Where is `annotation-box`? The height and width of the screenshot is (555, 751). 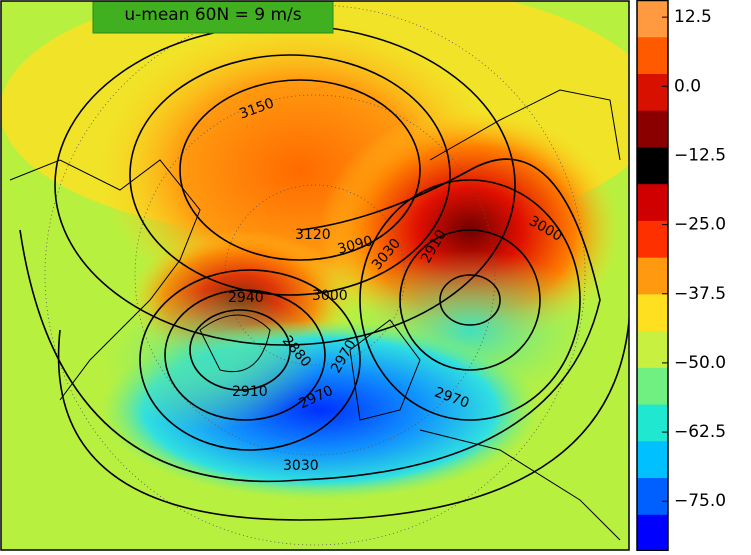 annotation-box is located at coordinates (213, 17).